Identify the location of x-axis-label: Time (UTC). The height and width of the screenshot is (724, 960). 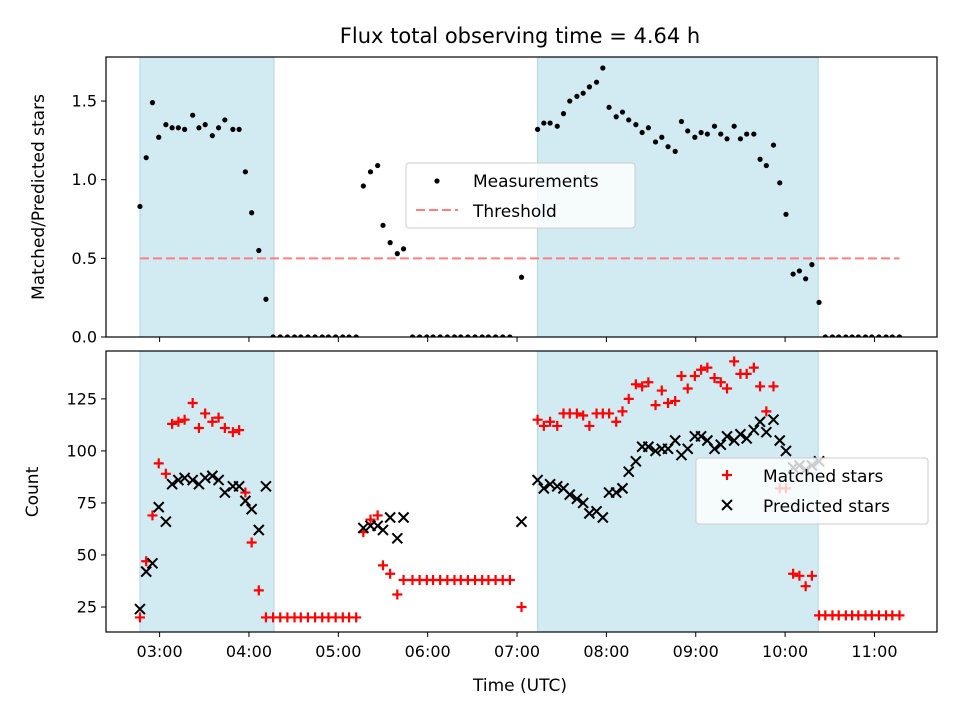
(519, 686).